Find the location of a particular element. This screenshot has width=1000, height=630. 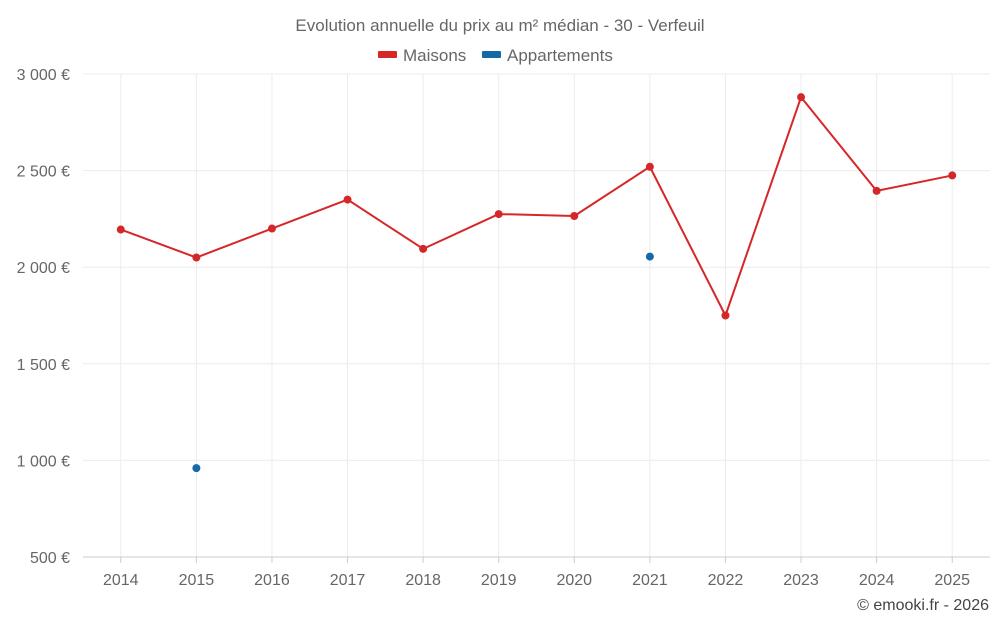

data-point-maisons-2019 is located at coordinates (498, 214).